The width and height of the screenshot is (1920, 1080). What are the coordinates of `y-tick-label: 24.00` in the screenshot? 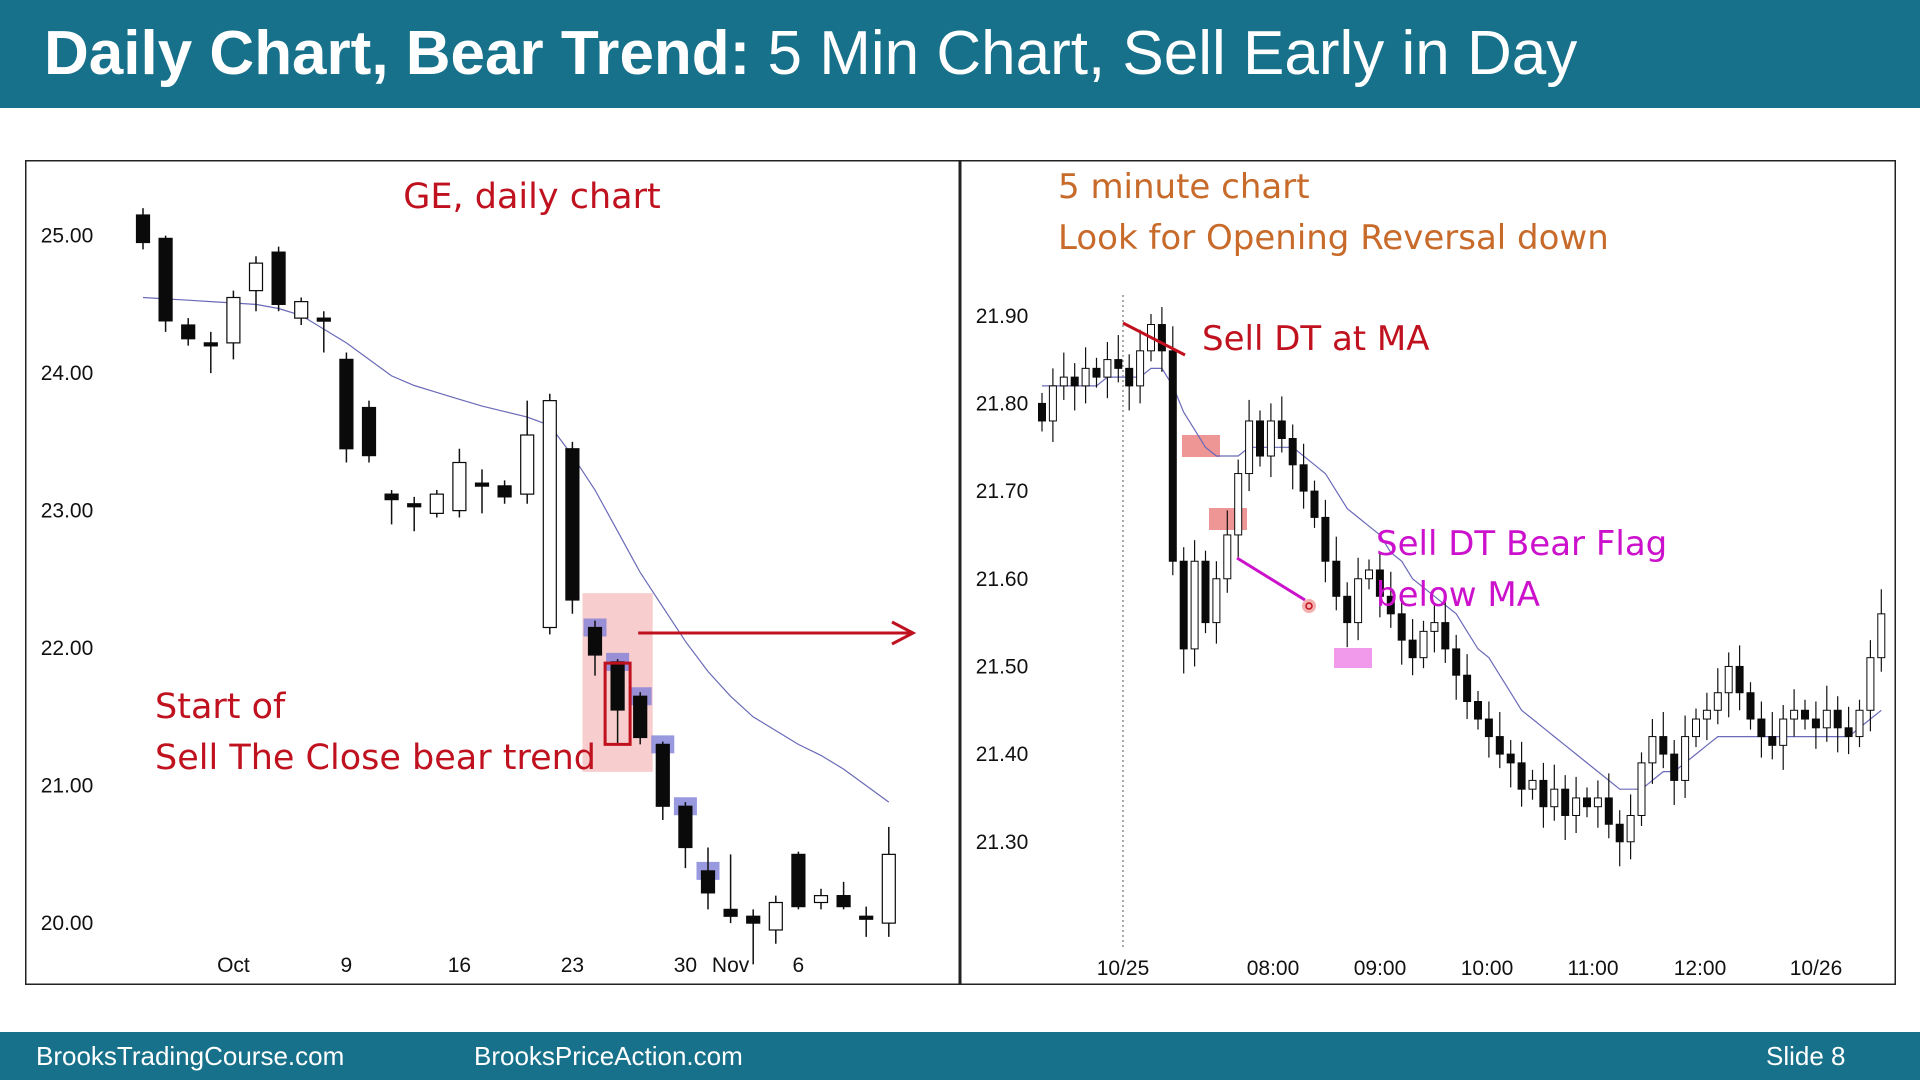 It's located at (67, 373).